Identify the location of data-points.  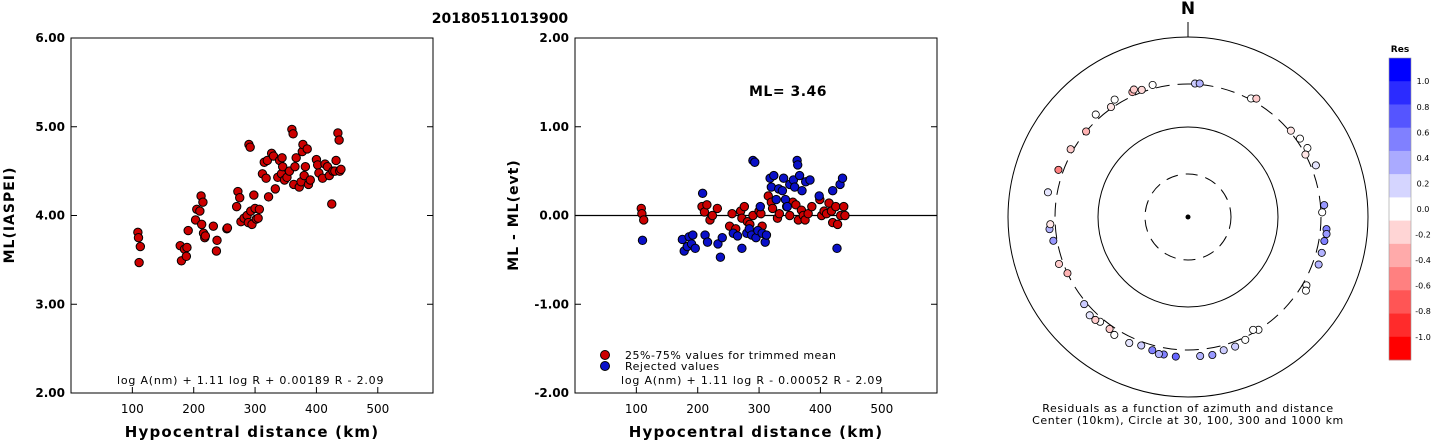
(239, 196).